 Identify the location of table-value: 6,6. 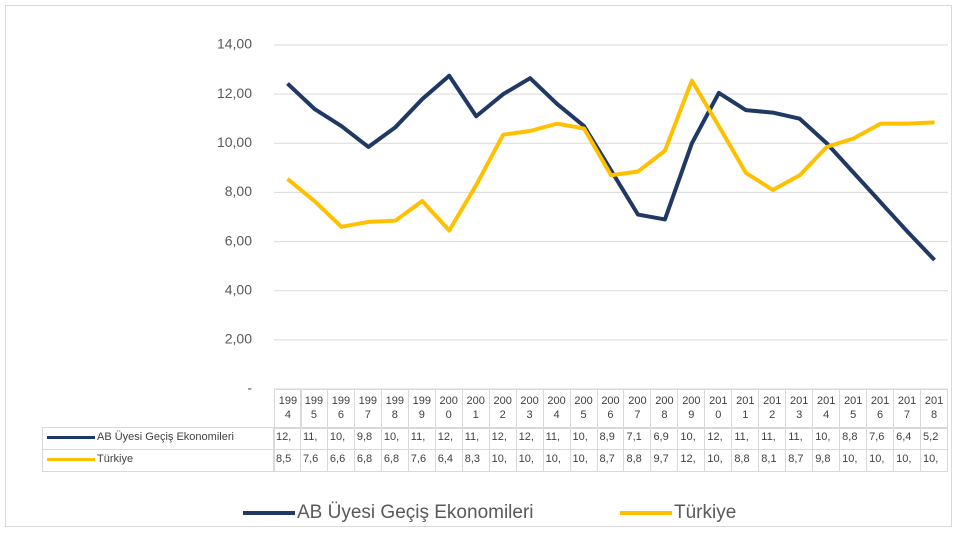
(340, 460).